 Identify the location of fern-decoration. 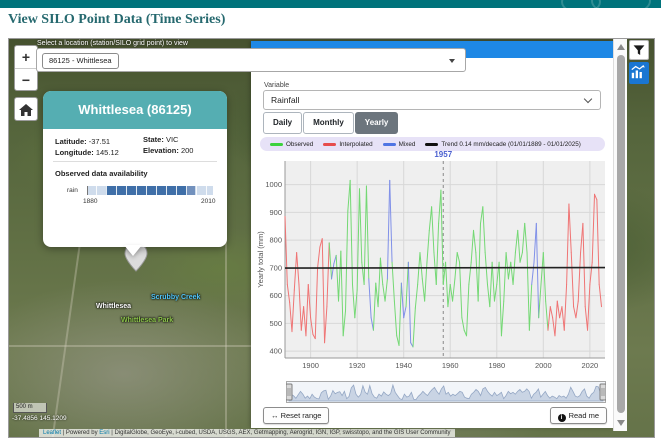
(581, 4).